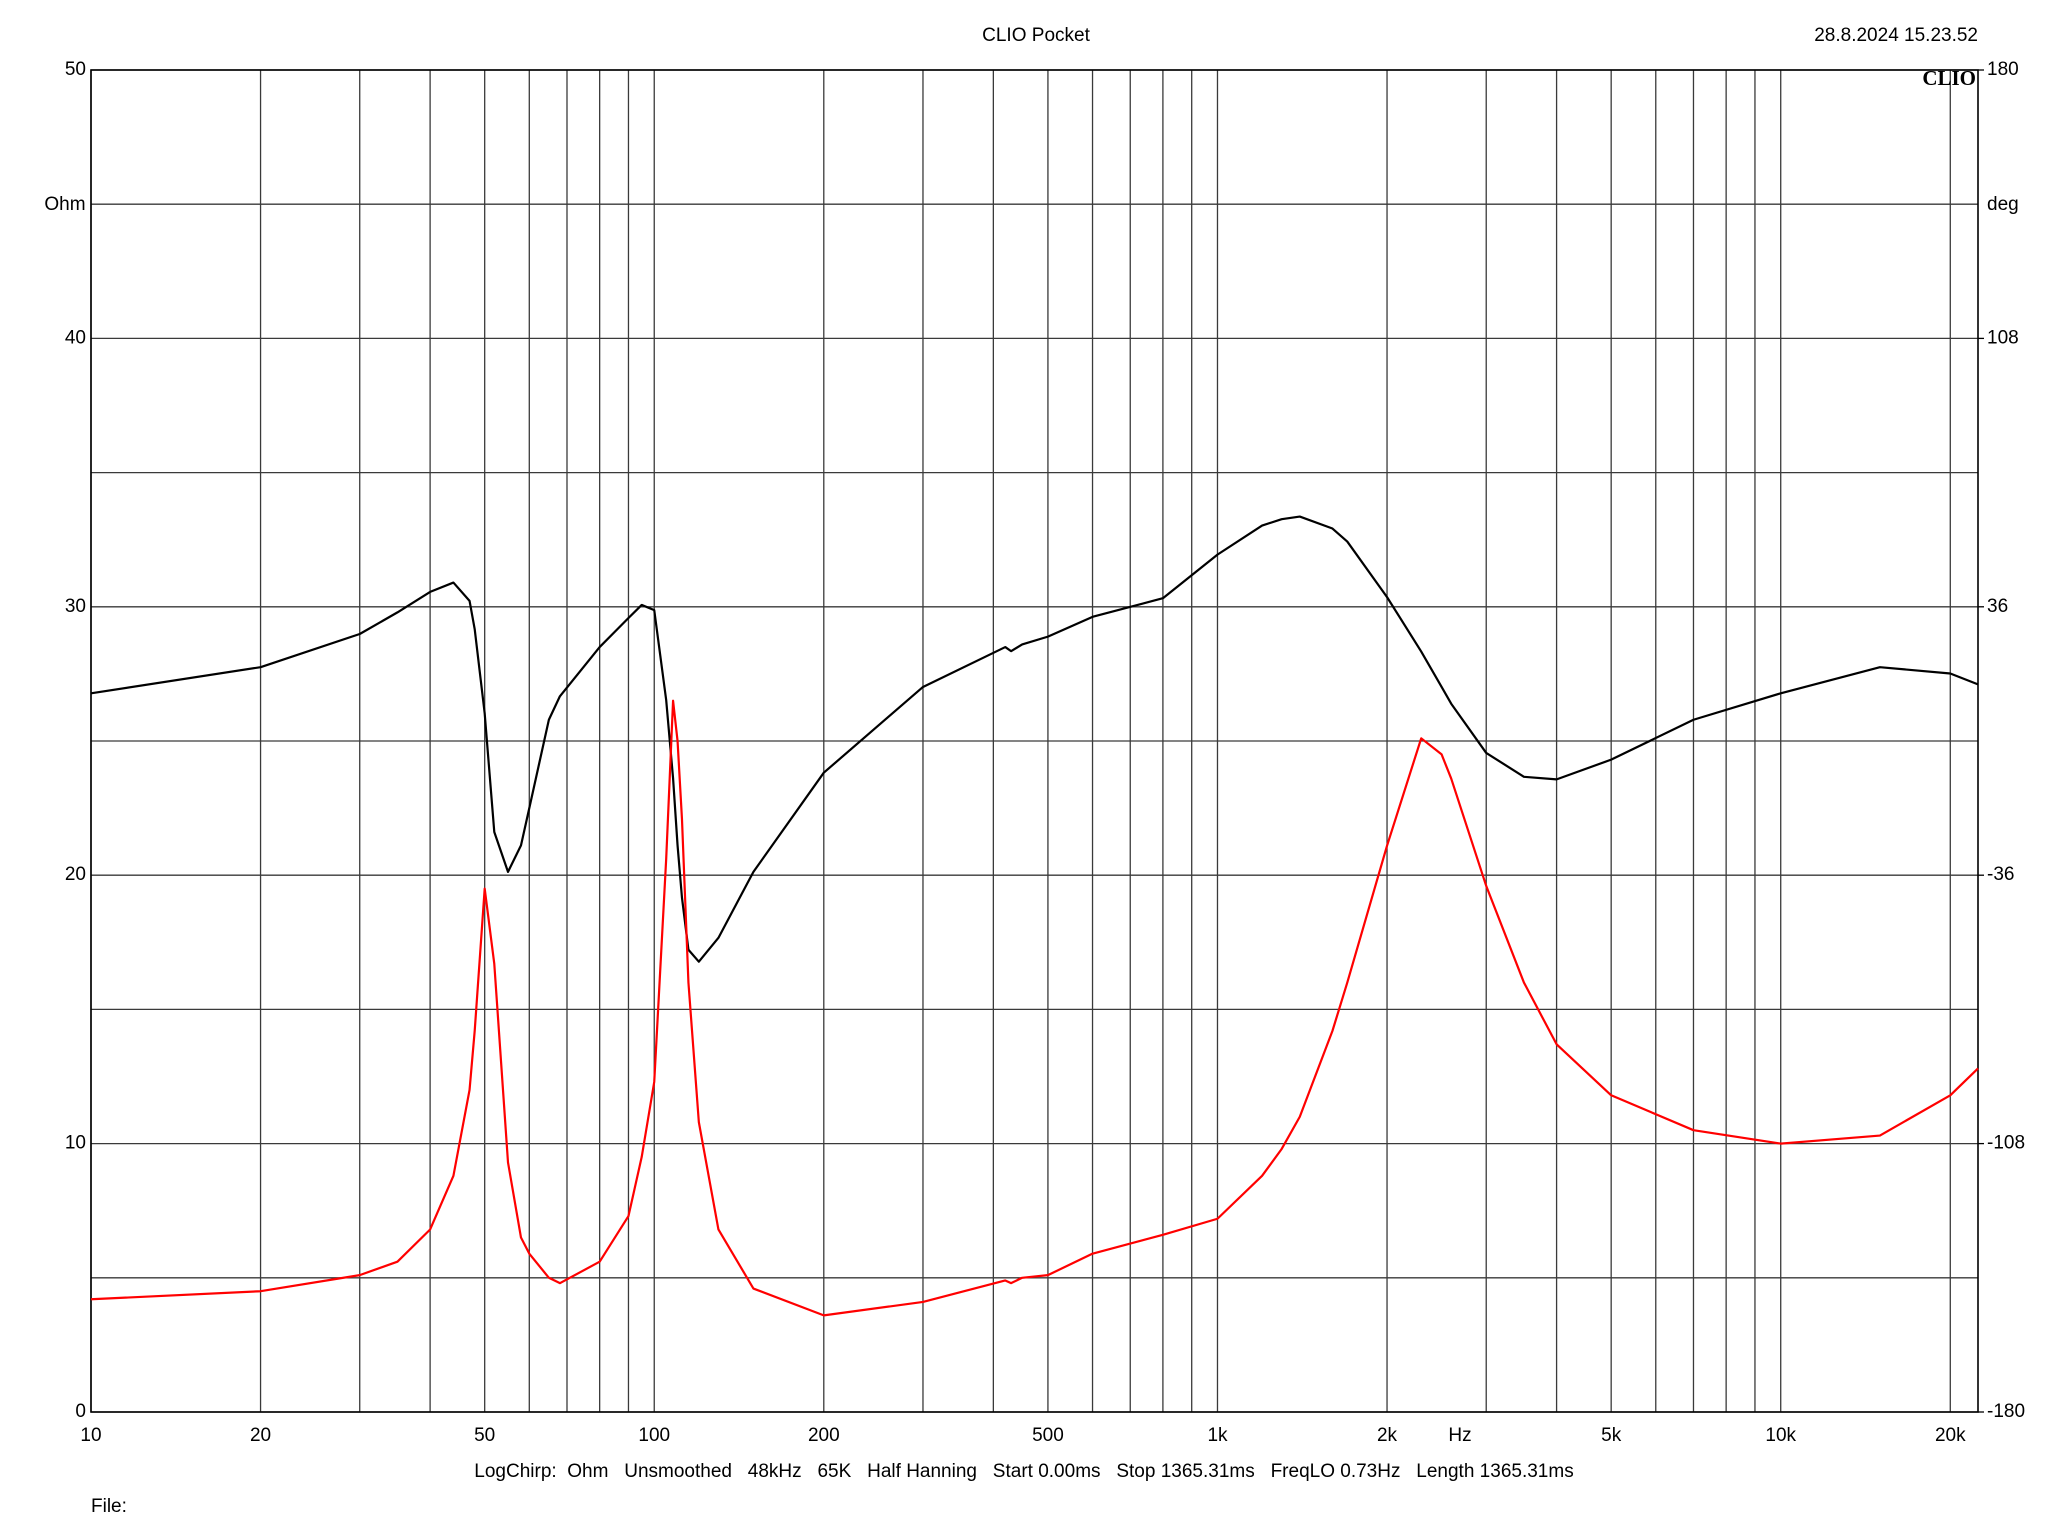  I want to click on x-tick-label: 20k, so click(1950, 1435).